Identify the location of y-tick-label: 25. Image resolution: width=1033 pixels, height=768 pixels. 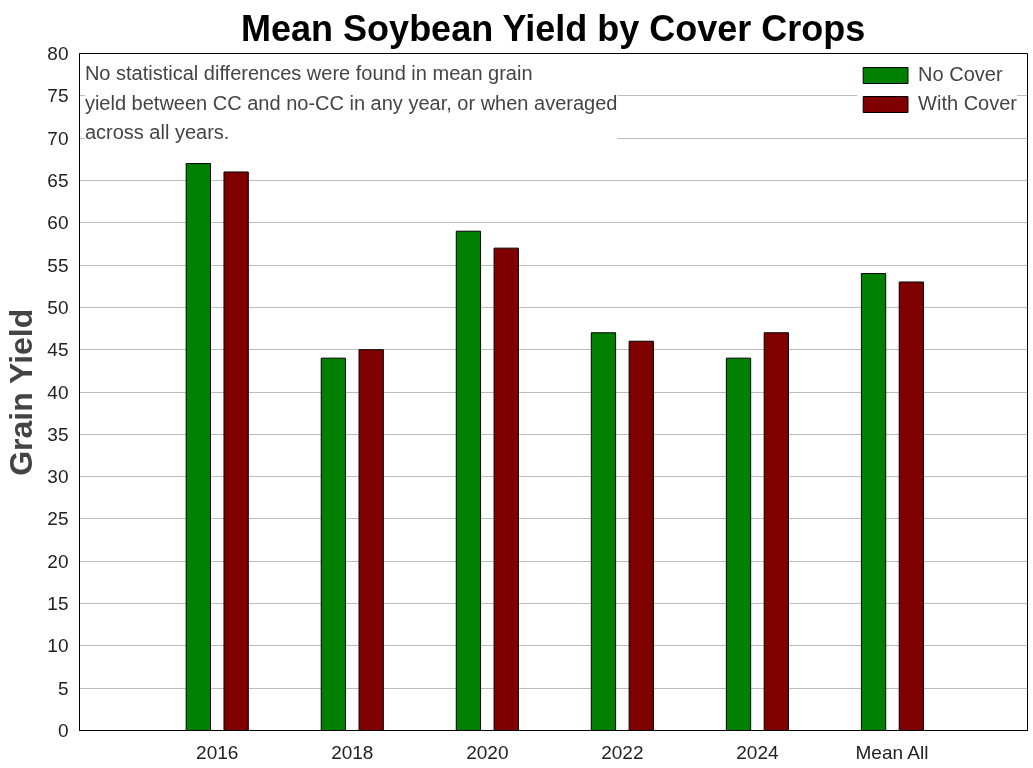
(58, 519).